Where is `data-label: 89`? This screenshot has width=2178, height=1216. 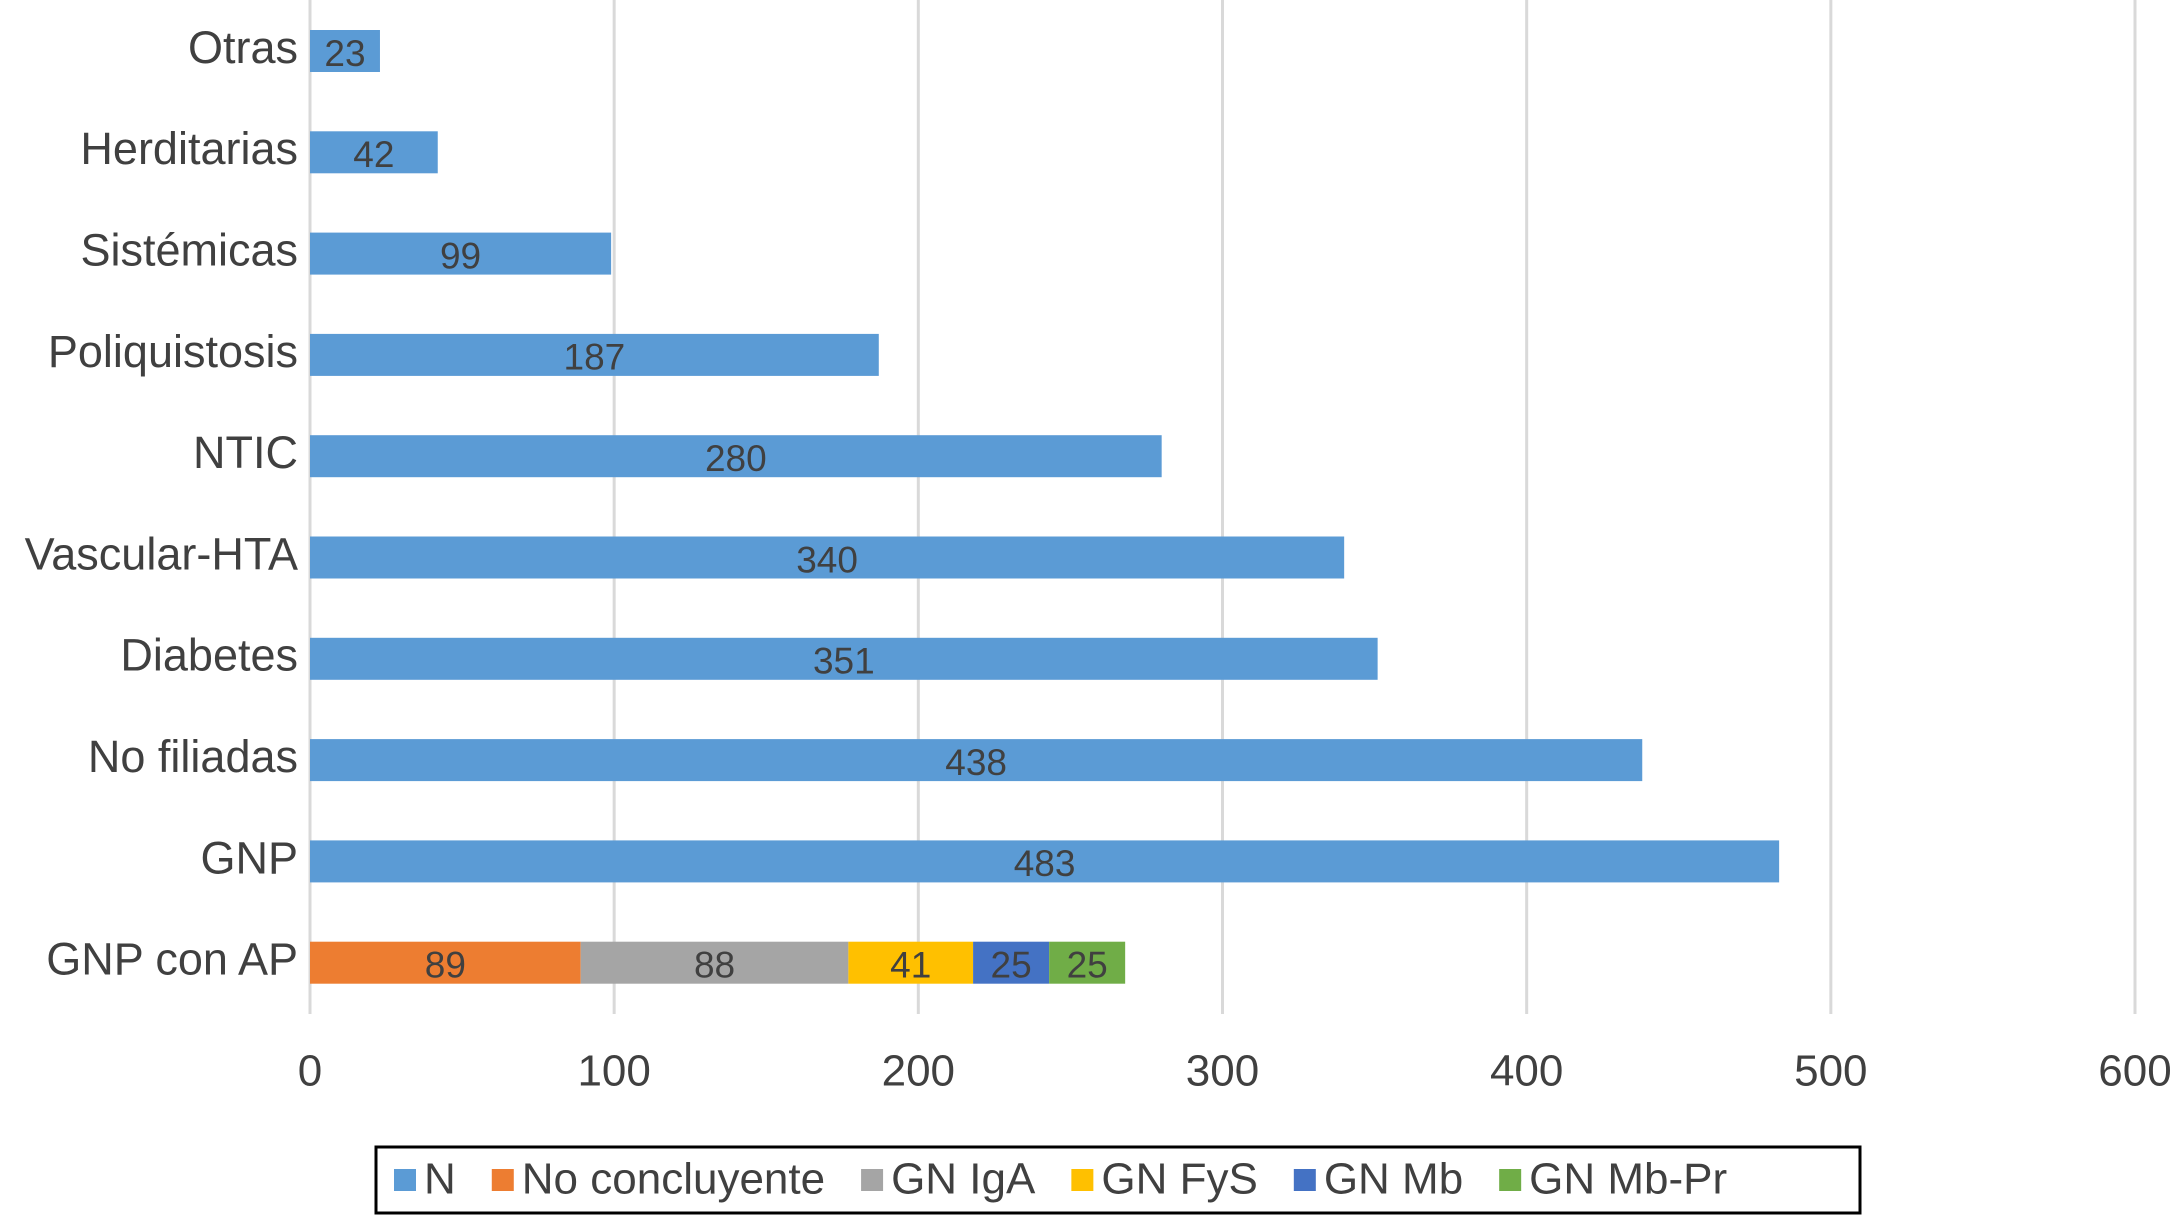 data-label: 89 is located at coordinates (445, 964).